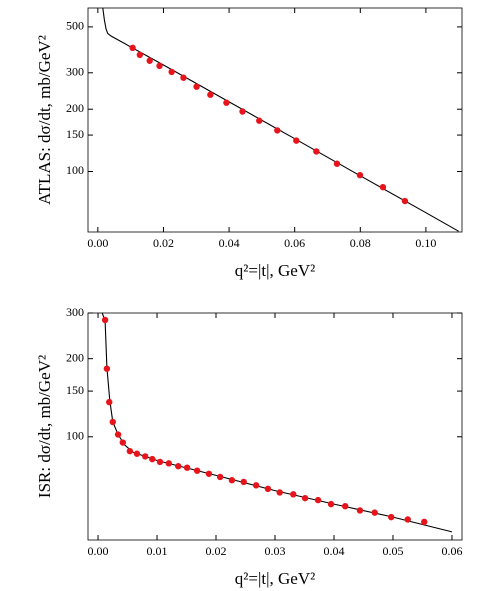 This screenshot has height=591, width=500. What do you see at coordinates (275, 551) in the screenshot?
I see `x-tick-label: 0.03` at bounding box center [275, 551].